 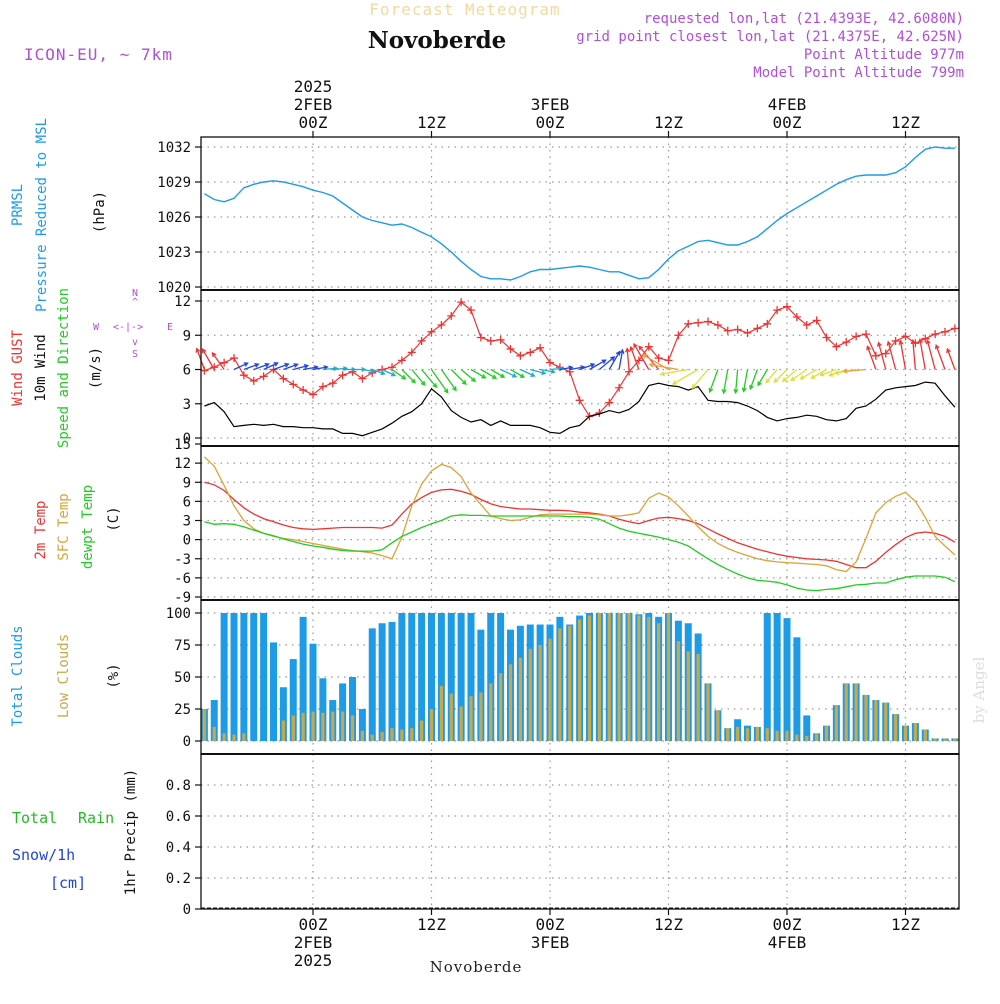 What do you see at coordinates (579, 514) in the screenshot?
I see `temp-sfc-line` at bounding box center [579, 514].